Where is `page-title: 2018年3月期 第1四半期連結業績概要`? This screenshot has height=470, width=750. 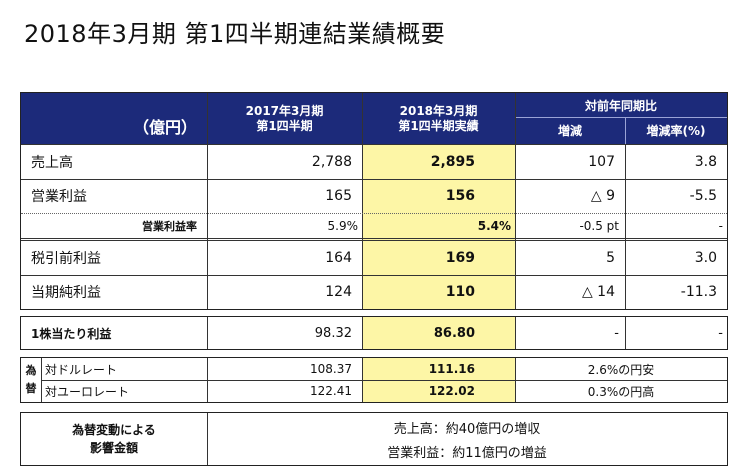 page-title: 2018年3月期 第1四半期連結業績概要 is located at coordinates (235, 34).